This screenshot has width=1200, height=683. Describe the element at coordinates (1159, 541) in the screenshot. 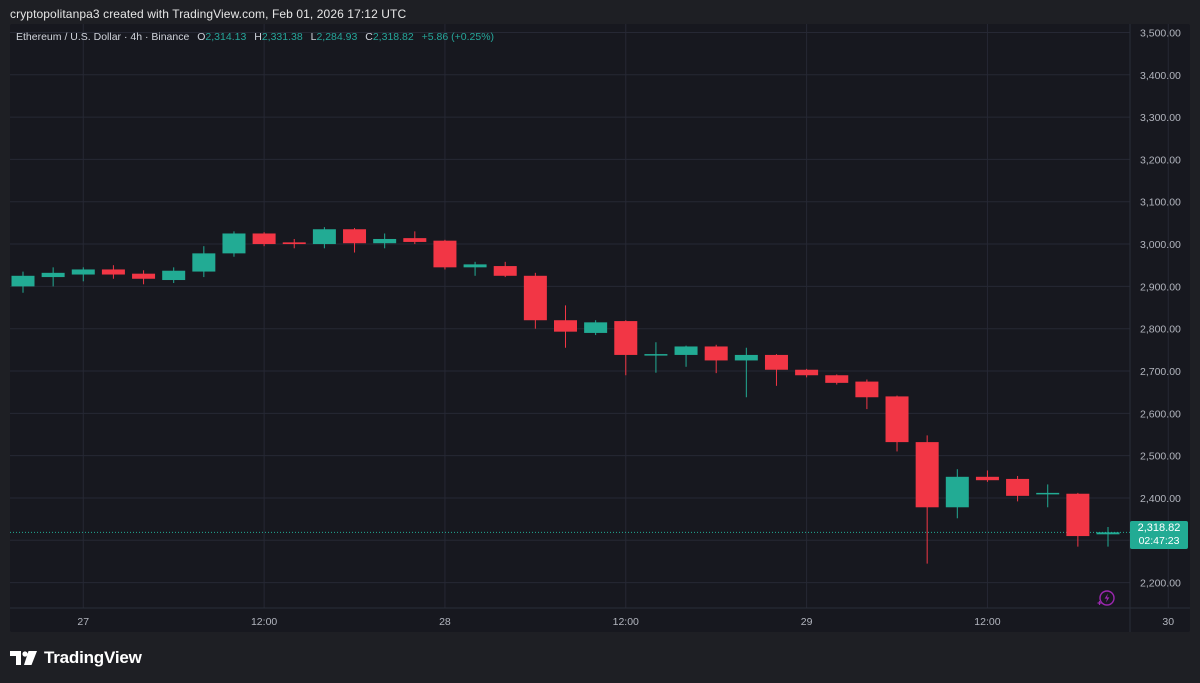

I see `bar-countdown: 02:47:23` at that location.